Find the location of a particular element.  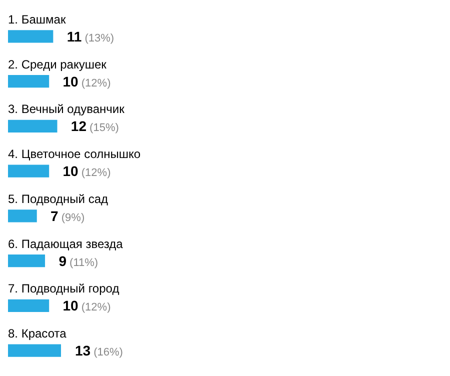

y-tick-label: 3. Вечный одуванчик is located at coordinates (67, 109).